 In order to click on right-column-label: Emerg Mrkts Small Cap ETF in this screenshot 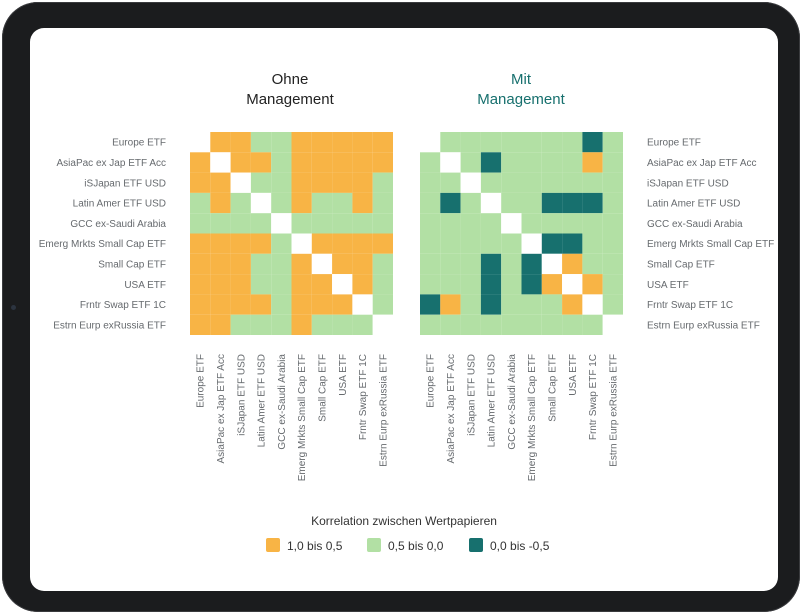, I will do `click(532, 417)`.